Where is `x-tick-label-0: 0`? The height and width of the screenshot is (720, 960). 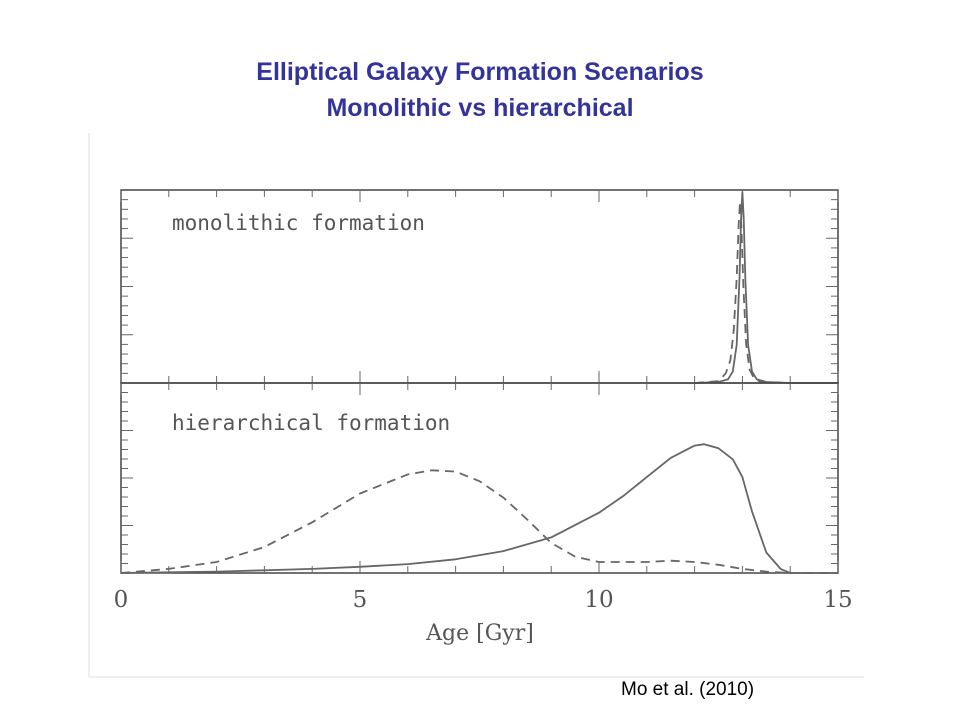 x-tick-label-0: 0 is located at coordinates (121, 600).